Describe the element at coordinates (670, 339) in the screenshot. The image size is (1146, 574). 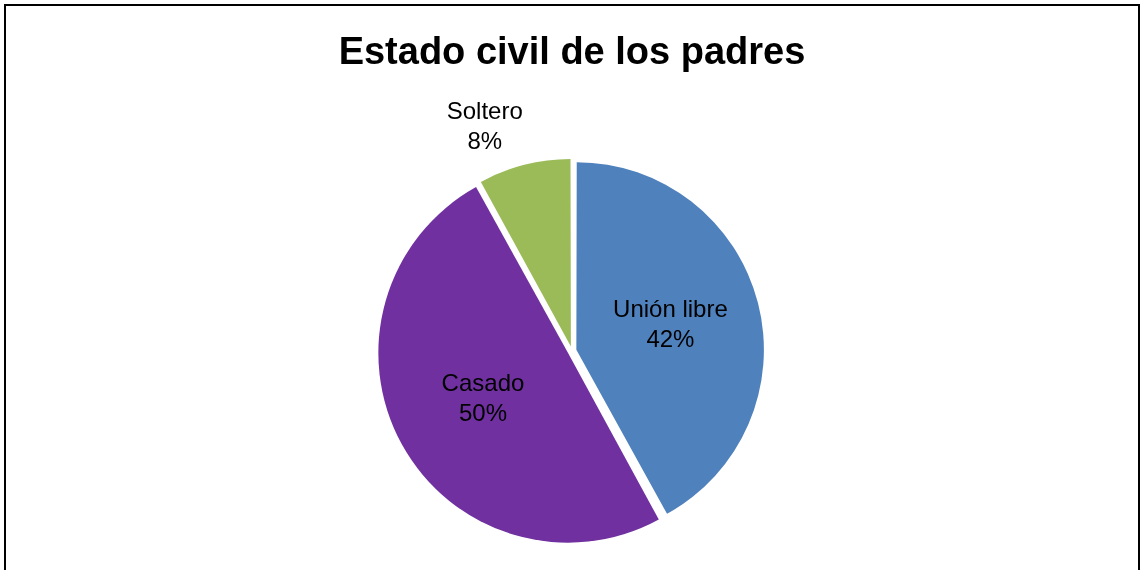
I see `data-label: 42%` at that location.